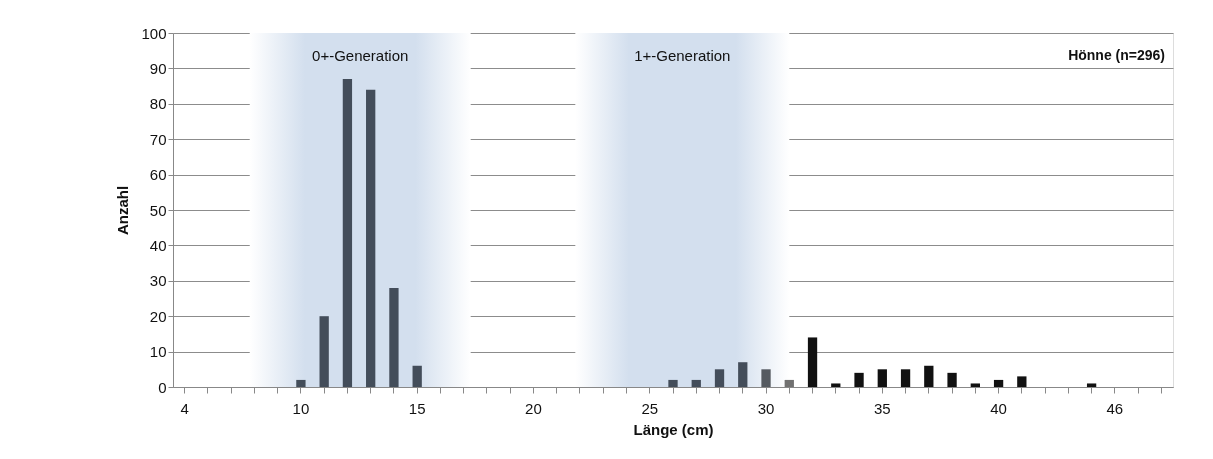 The width and height of the screenshot is (1213, 459). What do you see at coordinates (123, 210) in the screenshot?
I see `y-axis-title: Anzahl` at bounding box center [123, 210].